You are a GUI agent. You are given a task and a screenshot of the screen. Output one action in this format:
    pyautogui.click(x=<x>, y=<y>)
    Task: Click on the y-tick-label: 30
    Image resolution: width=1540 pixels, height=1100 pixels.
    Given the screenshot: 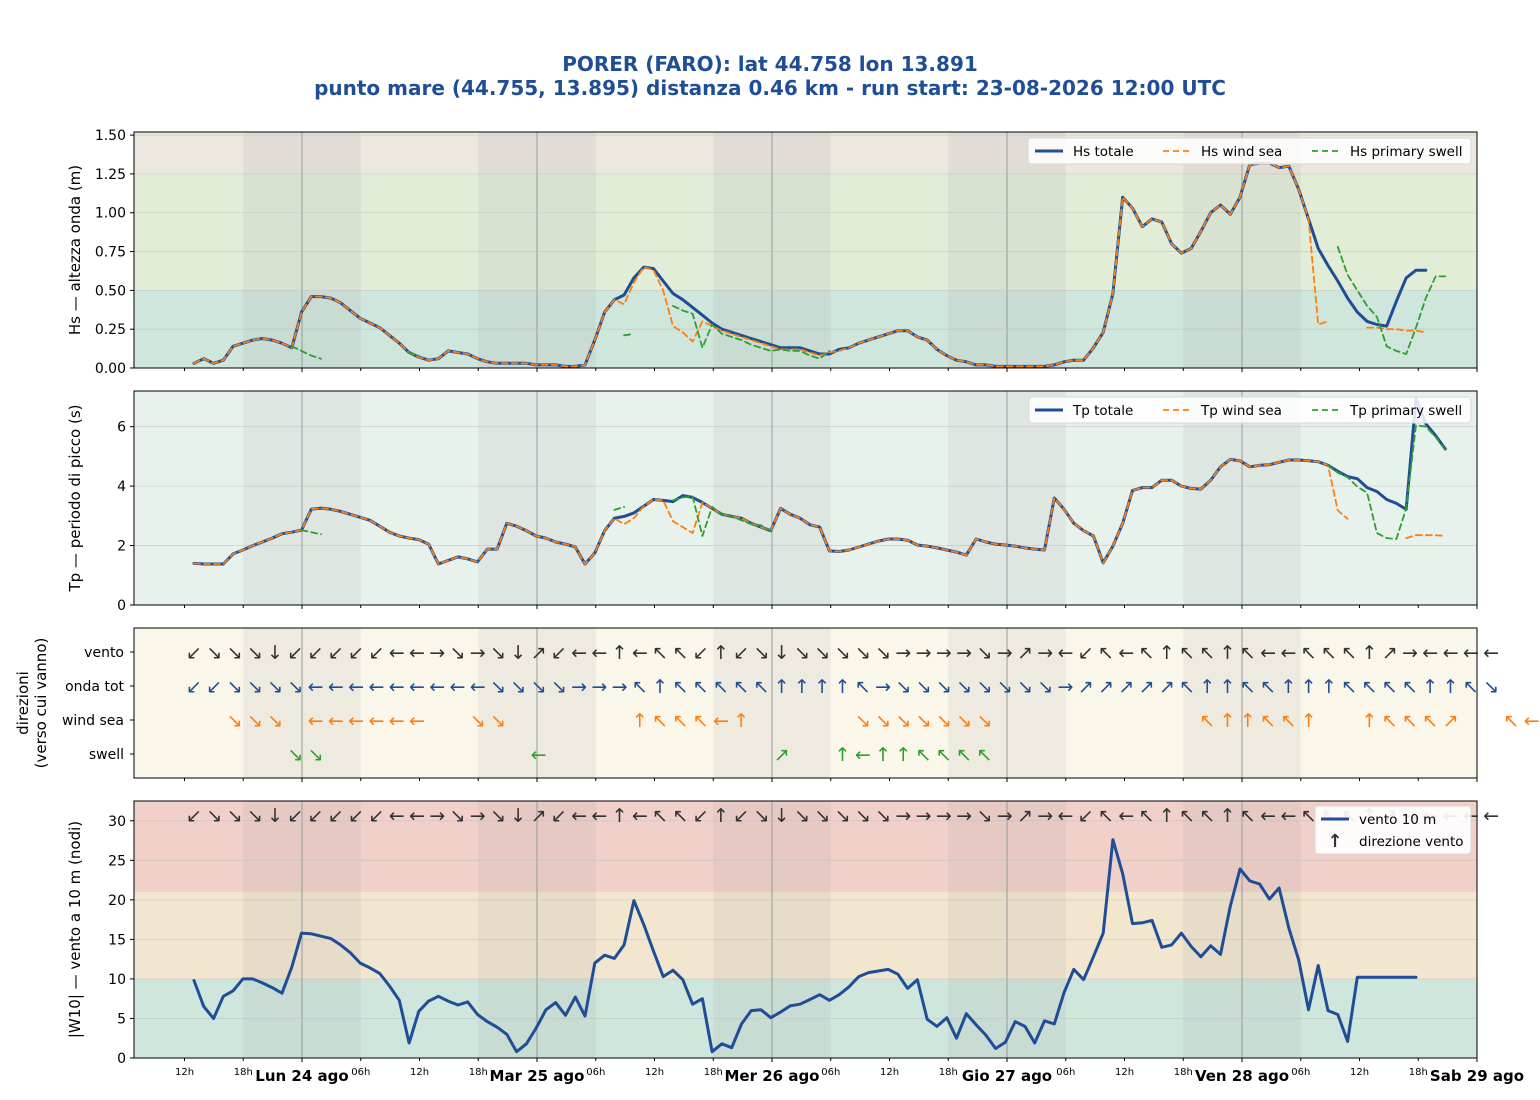 What is the action you would take?
    pyautogui.click(x=117, y=822)
    